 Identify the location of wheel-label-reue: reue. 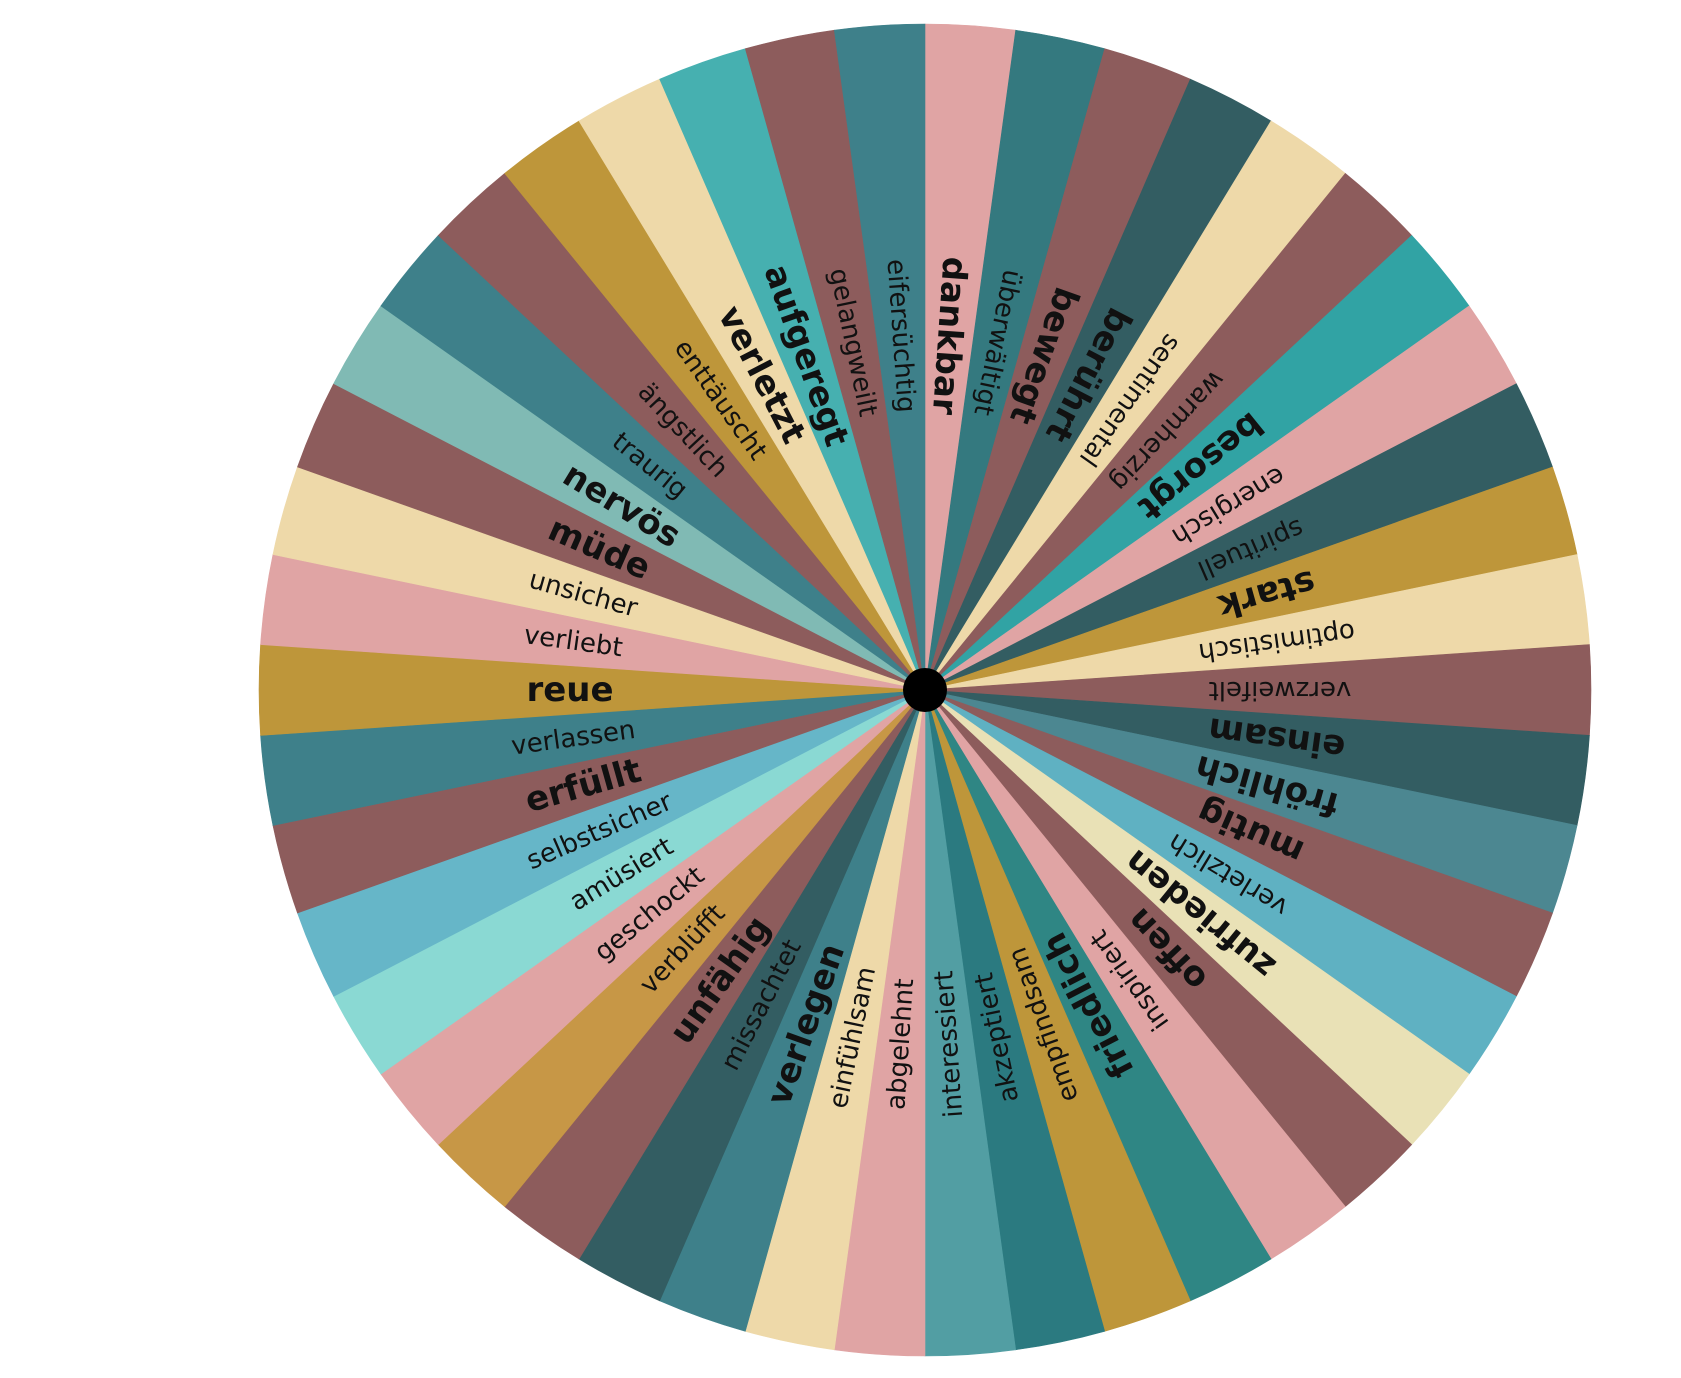
(569, 690).